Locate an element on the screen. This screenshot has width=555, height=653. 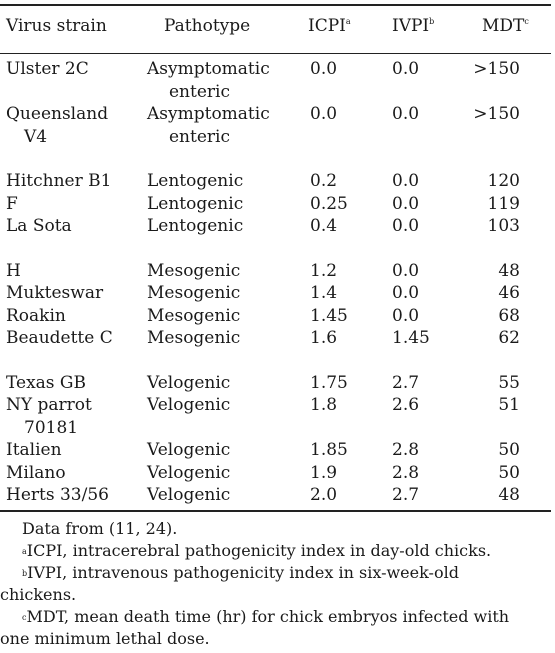
cell-icpi: 0.4 is located at coordinates (324, 226).